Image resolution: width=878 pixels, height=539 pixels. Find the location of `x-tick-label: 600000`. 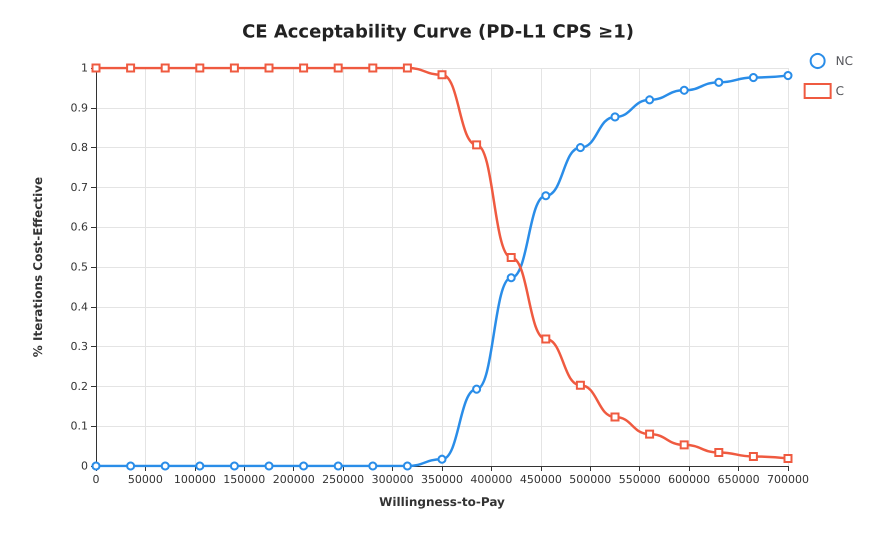

x-tick-label: 600000 is located at coordinates (689, 479).